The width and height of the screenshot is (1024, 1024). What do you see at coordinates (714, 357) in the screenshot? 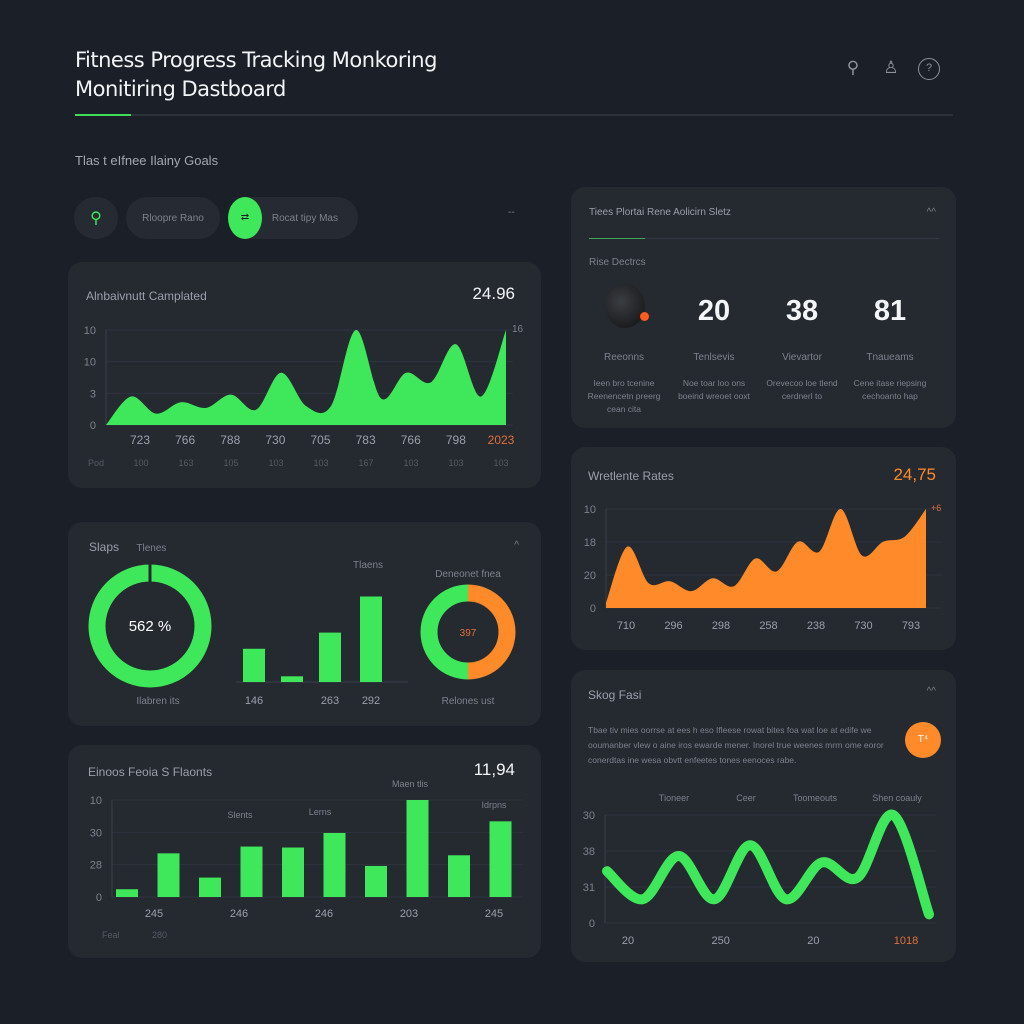
I see `stat-label: Tenlsevis` at bounding box center [714, 357].